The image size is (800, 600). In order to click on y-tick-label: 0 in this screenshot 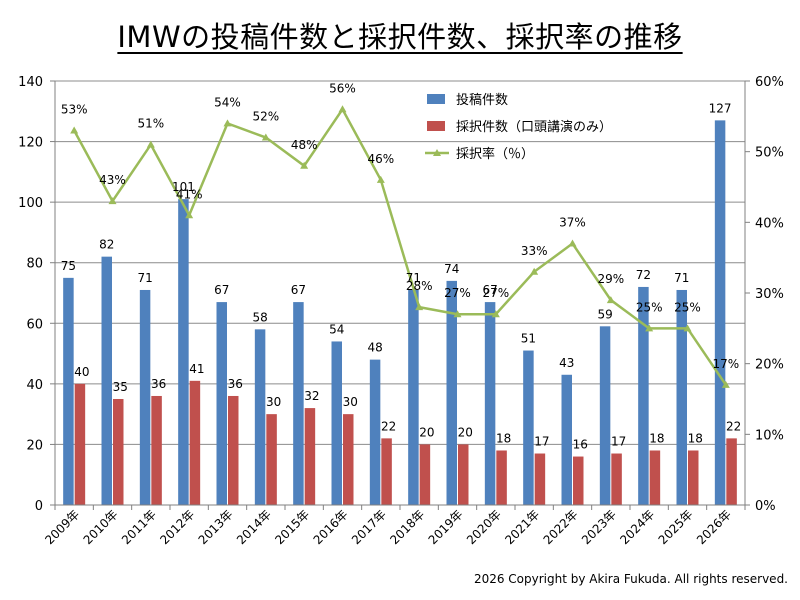, I will do `click(39, 506)`.